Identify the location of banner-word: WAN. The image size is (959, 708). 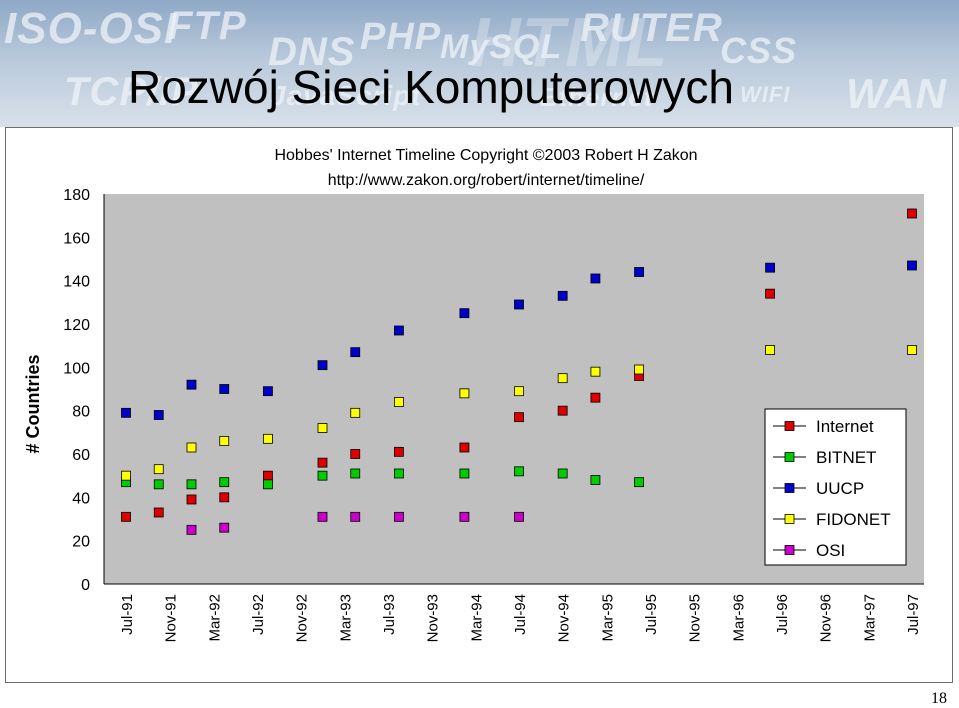
(896, 93).